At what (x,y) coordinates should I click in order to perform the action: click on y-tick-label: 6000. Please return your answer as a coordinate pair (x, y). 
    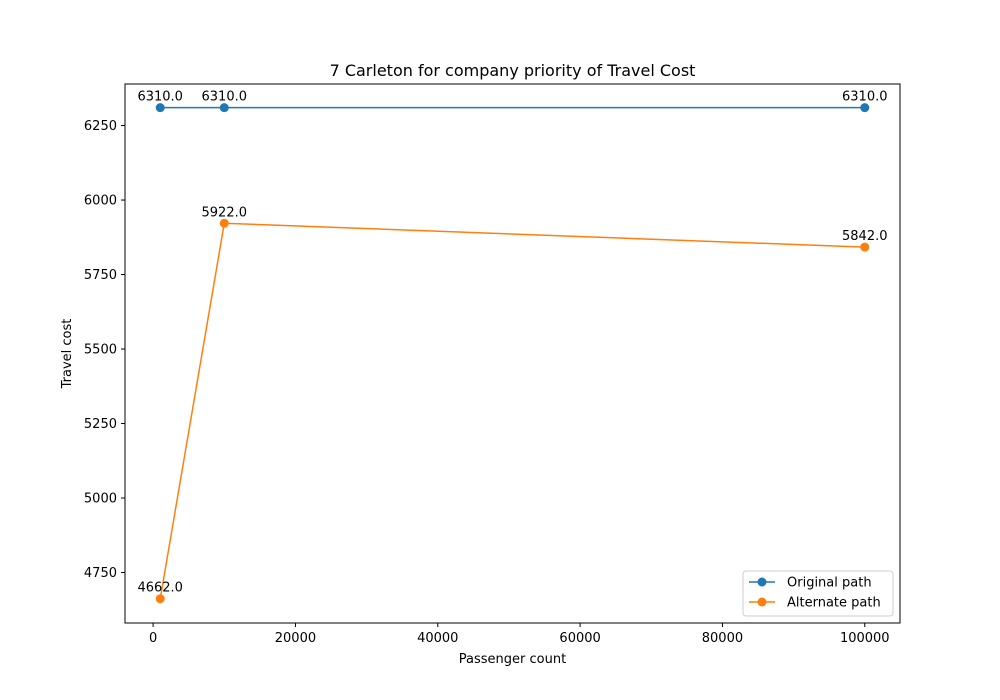
    Looking at the image, I should click on (100, 201).